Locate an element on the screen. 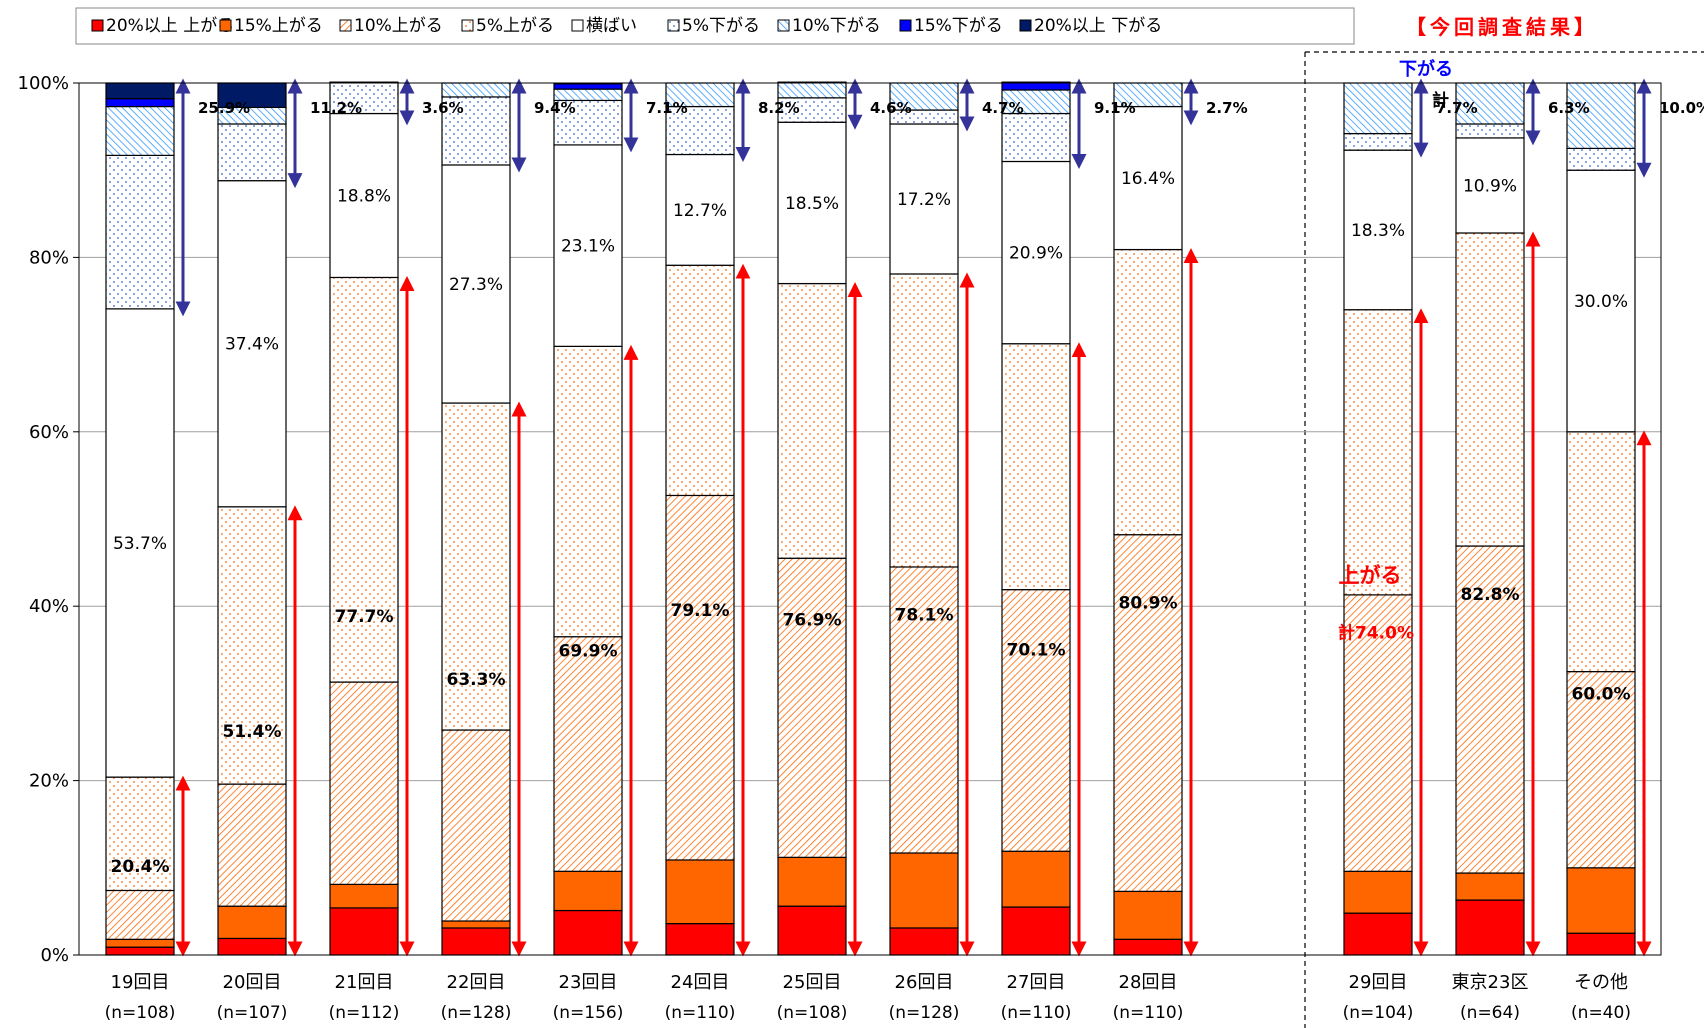 This screenshot has height=1028, width=1704. down-kei-annotation: 計 is located at coordinates (1440, 100).